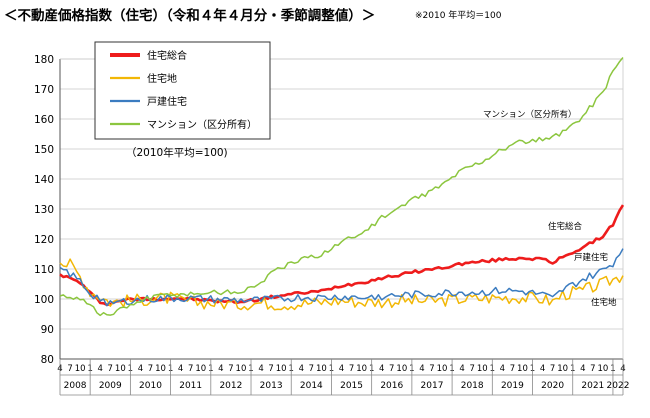  Describe the element at coordinates (177, 152) in the screenshot. I see `base-year-annotation: （2010年平均=100)` at that location.